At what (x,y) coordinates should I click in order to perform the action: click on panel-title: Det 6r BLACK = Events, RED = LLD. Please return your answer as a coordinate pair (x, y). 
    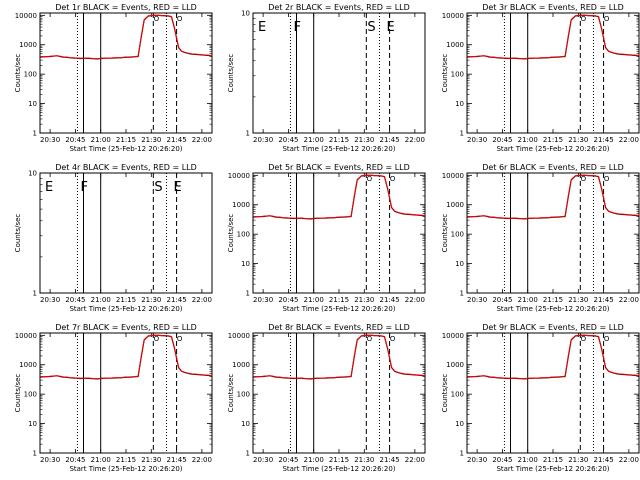
    Looking at the image, I should click on (553, 167).